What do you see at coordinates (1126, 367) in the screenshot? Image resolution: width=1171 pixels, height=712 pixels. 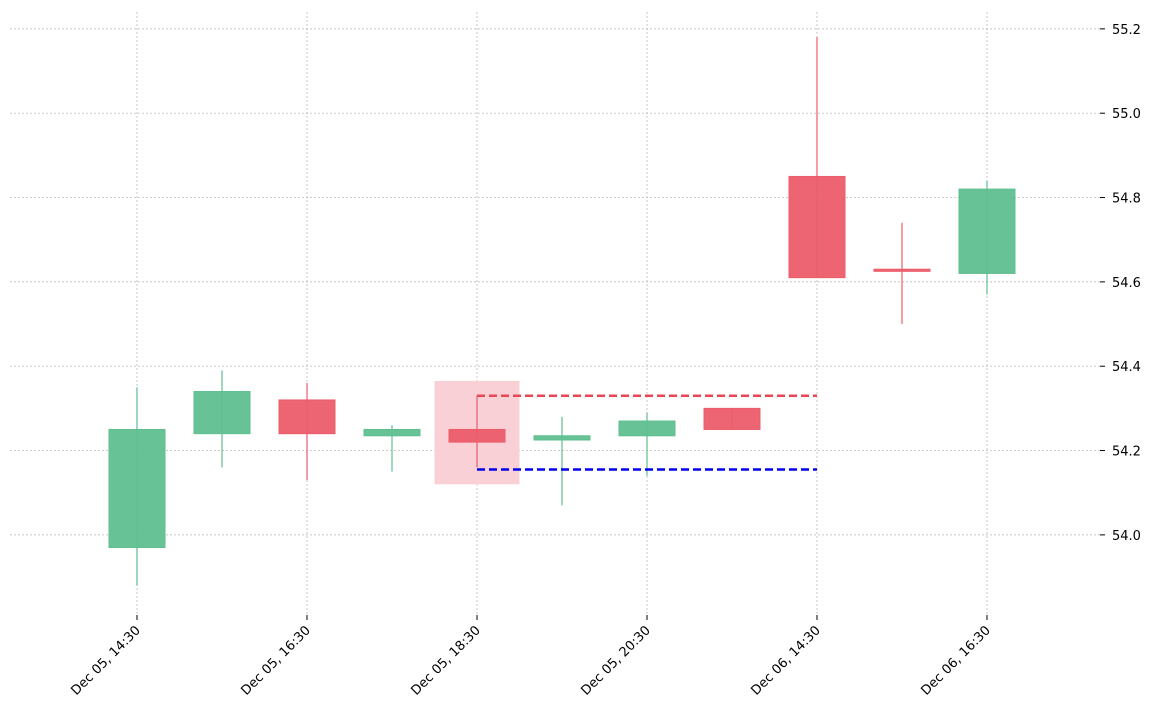 I see `y-tick-label: 54.4` at bounding box center [1126, 367].